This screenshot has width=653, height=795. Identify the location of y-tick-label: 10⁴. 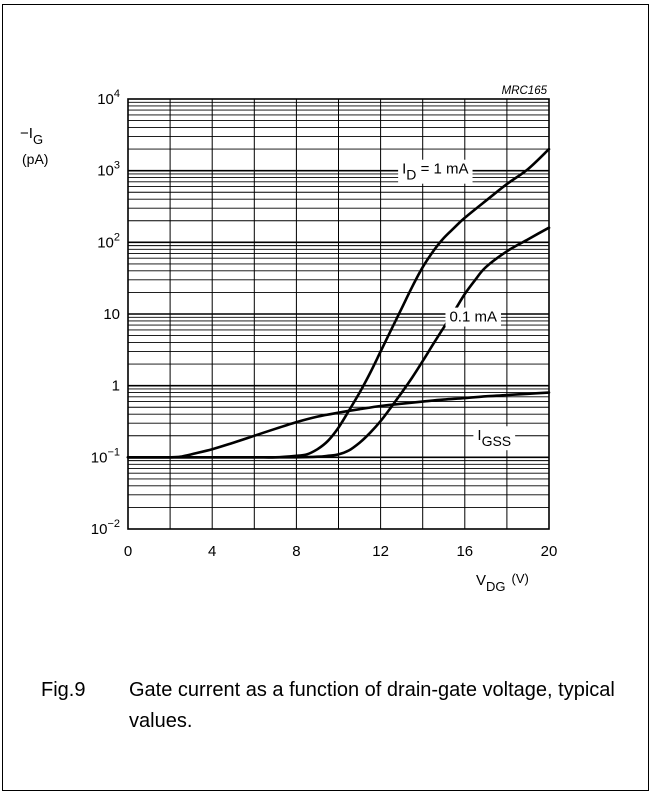
(108, 98).